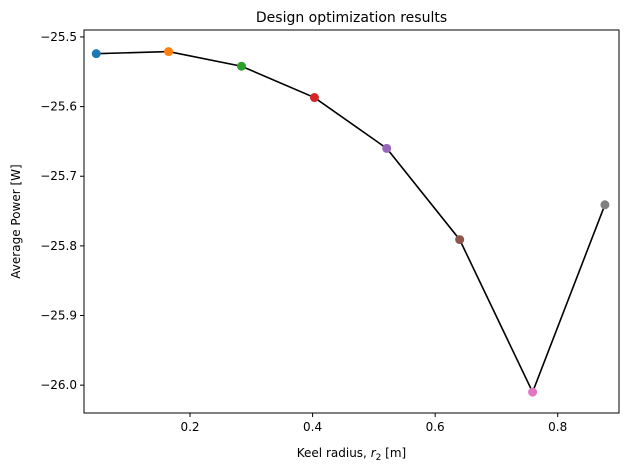 The image size is (630, 470). I want to click on x-tick-label: 0.4, so click(312, 427).